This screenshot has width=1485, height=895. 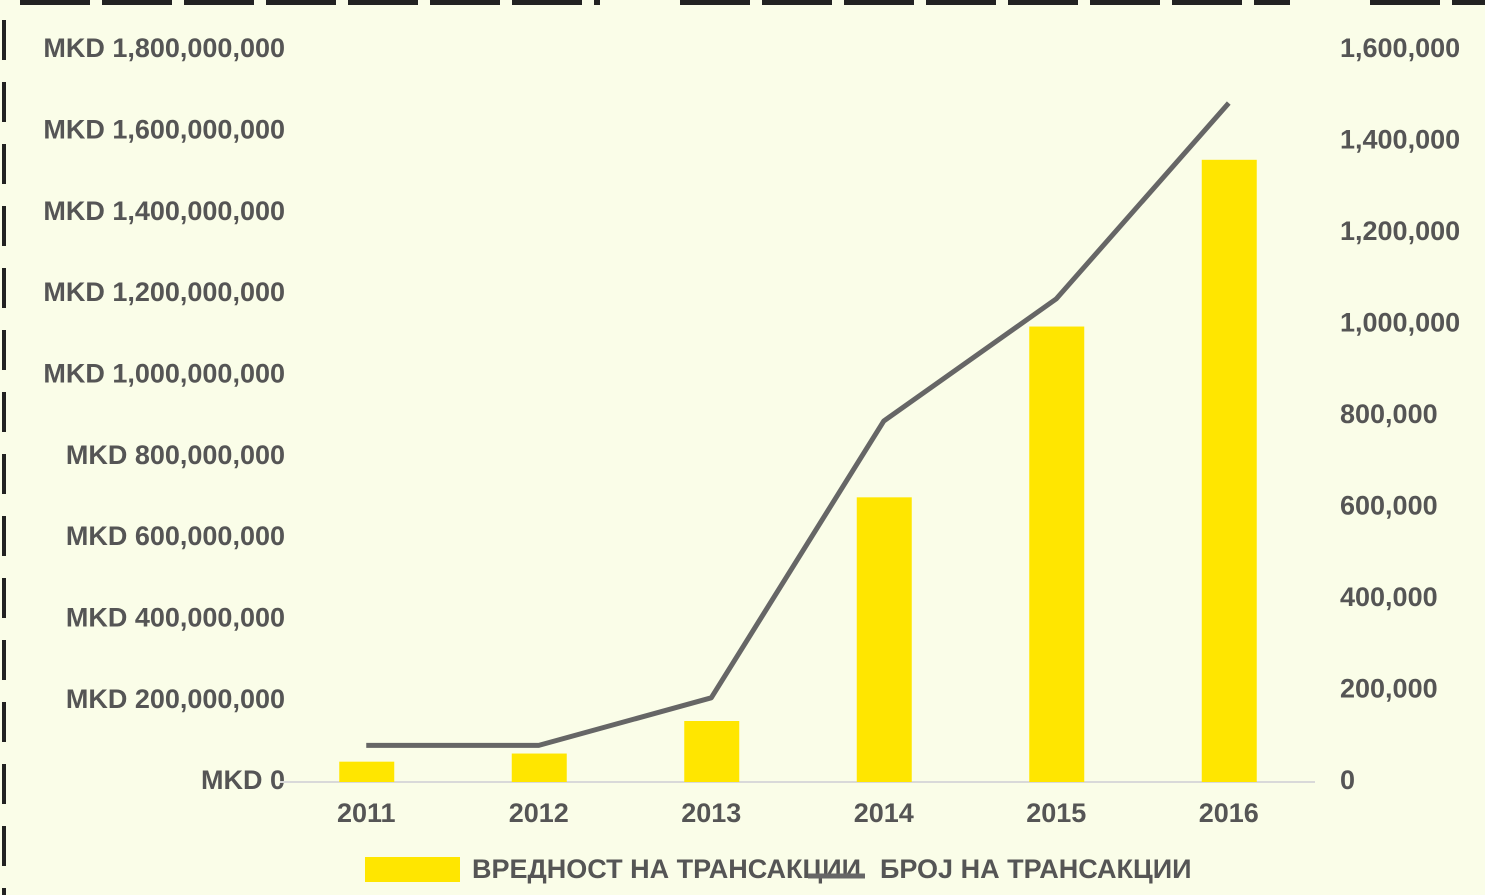 What do you see at coordinates (711, 813) in the screenshot?
I see `x-tick-label: 2013` at bounding box center [711, 813].